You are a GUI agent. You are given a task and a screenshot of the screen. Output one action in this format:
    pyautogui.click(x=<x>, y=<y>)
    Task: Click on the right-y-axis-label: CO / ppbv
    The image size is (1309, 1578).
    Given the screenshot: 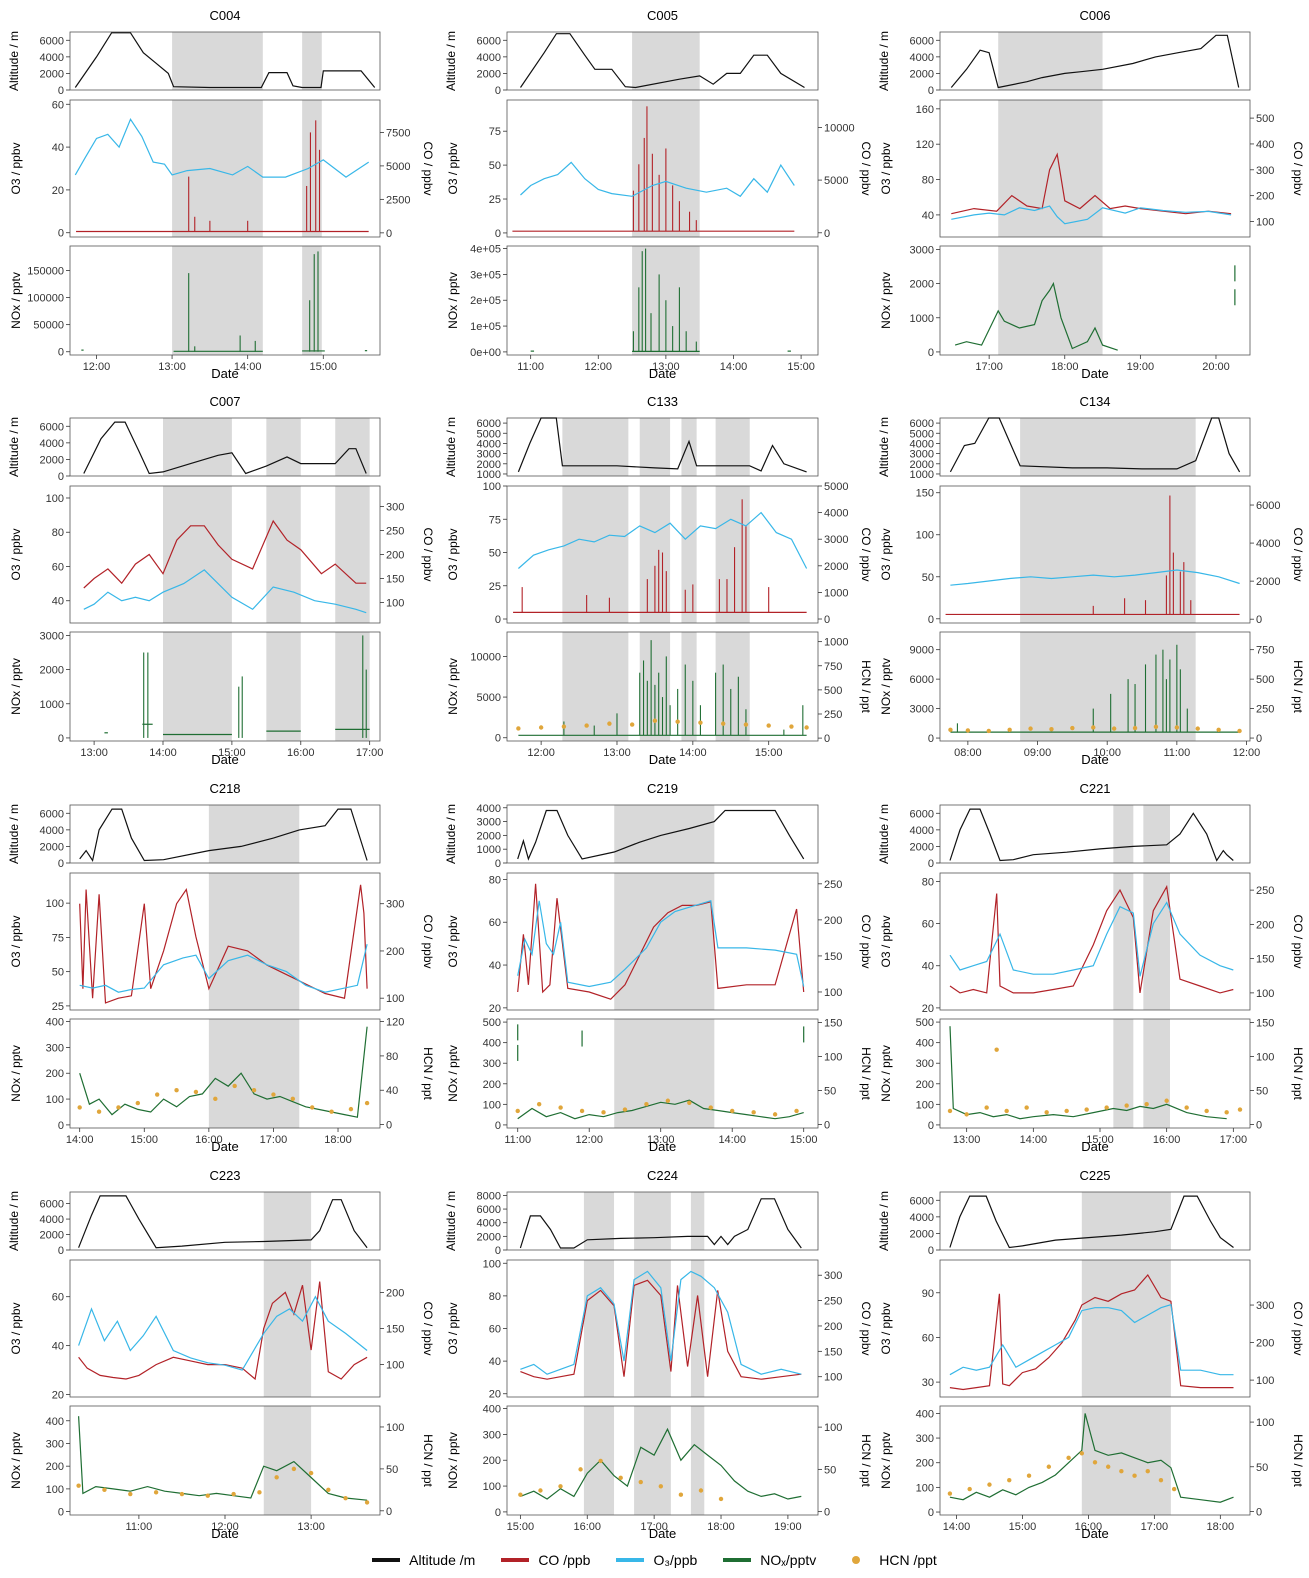 What is the action you would take?
    pyautogui.click(x=866, y=554)
    